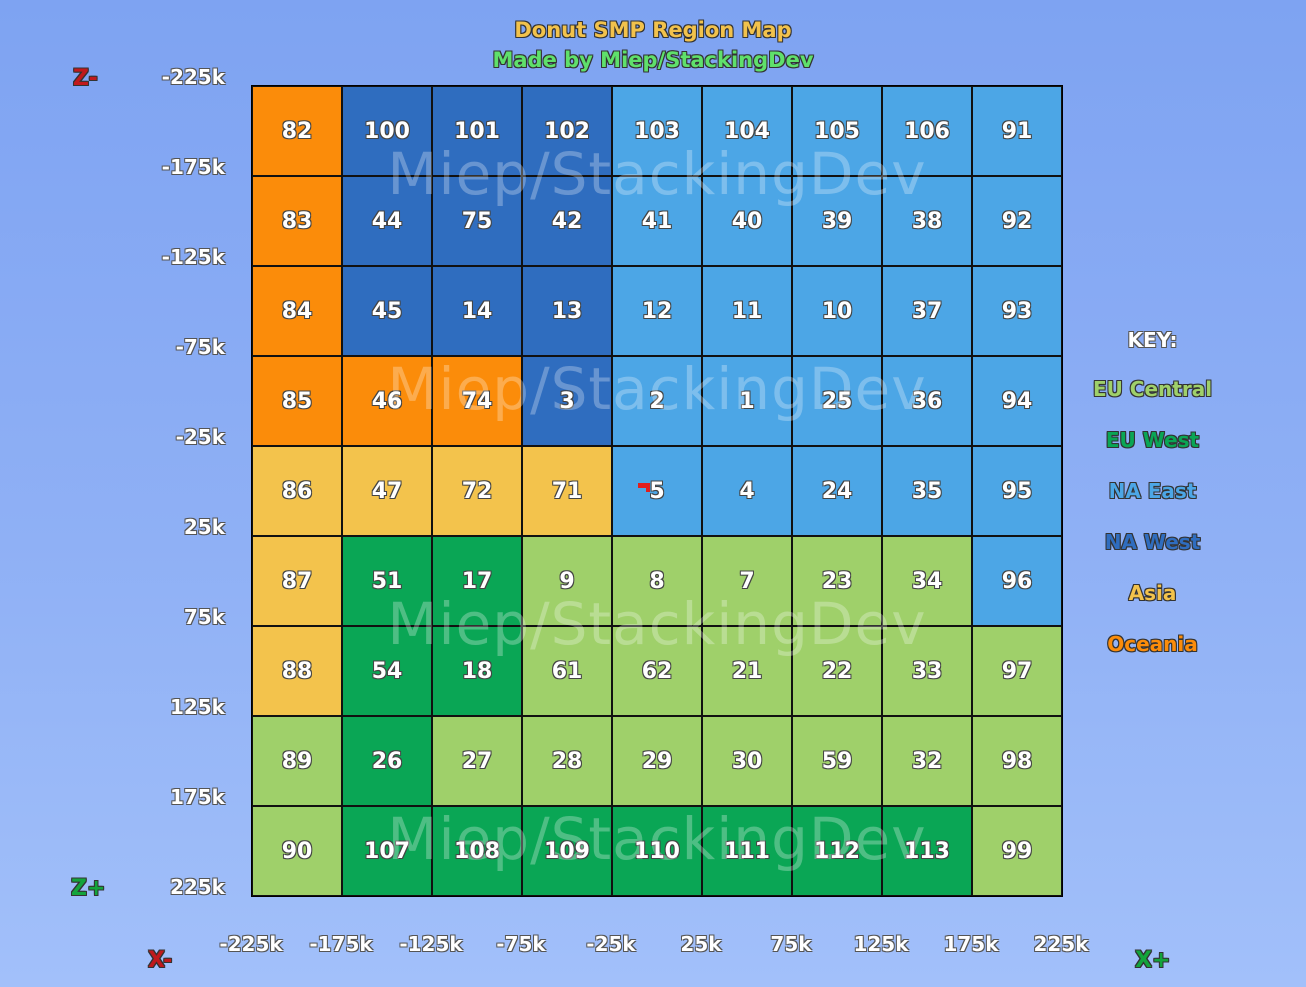  I want to click on region-cell: 46, so click(387, 401).